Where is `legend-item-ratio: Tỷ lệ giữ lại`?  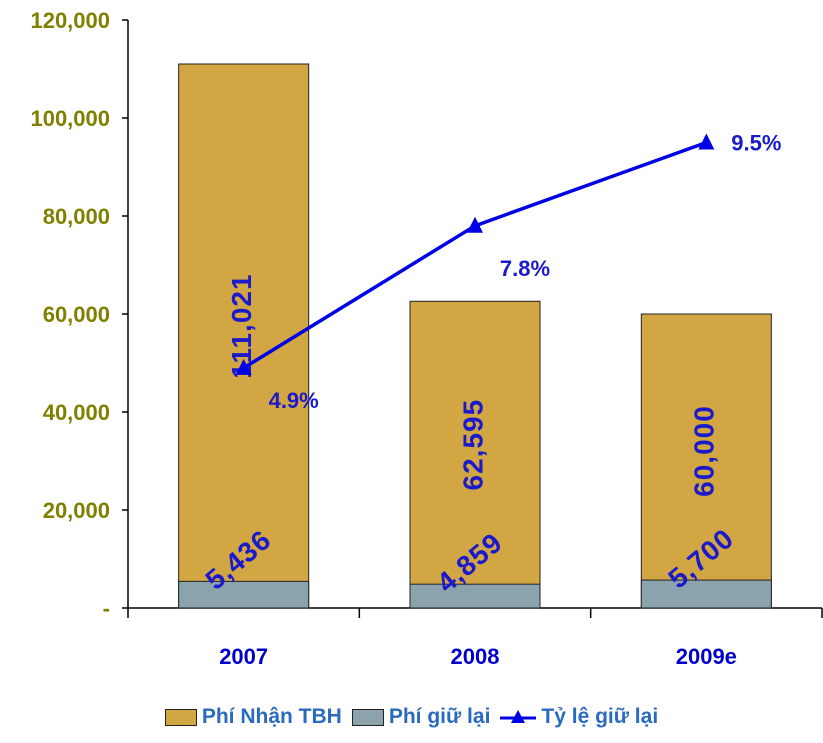 legend-item-ratio: Tỷ lệ giữ lại is located at coordinates (579, 717).